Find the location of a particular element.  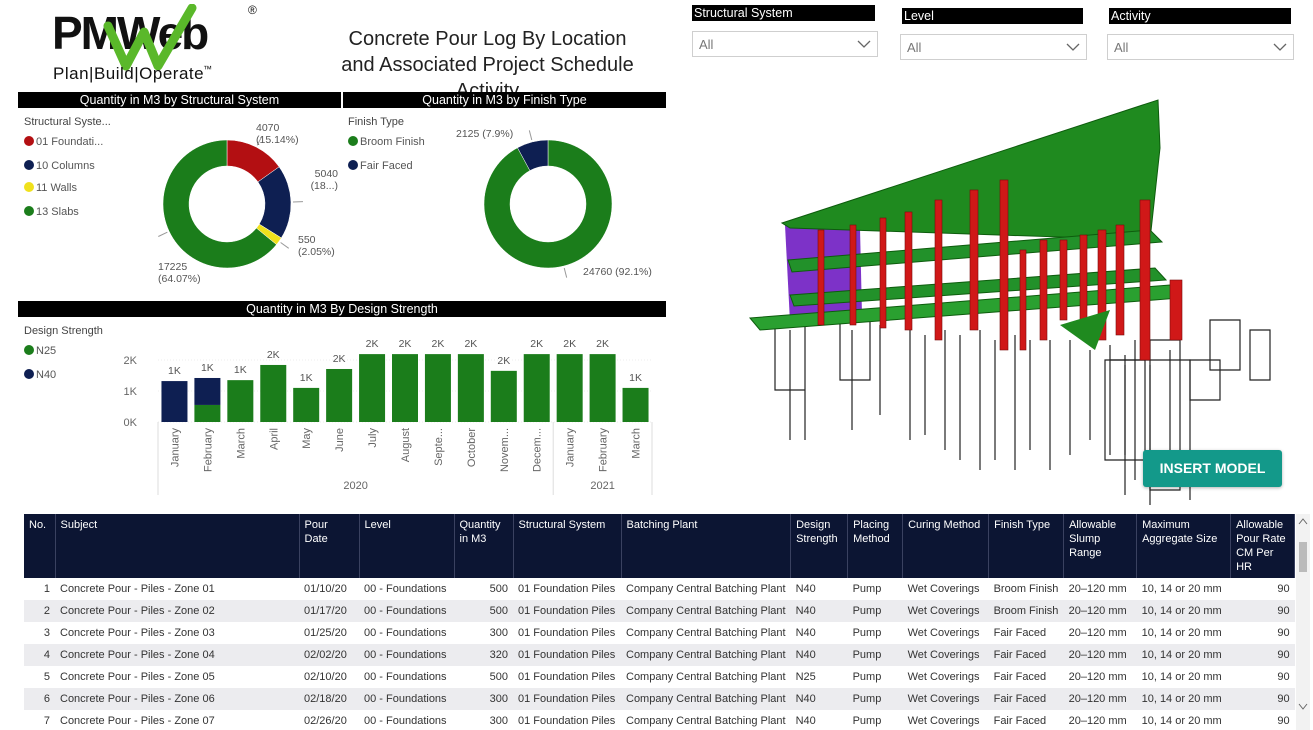

table-cell: Concrete Pour - Piles - Zone 03 is located at coordinates (137, 633).